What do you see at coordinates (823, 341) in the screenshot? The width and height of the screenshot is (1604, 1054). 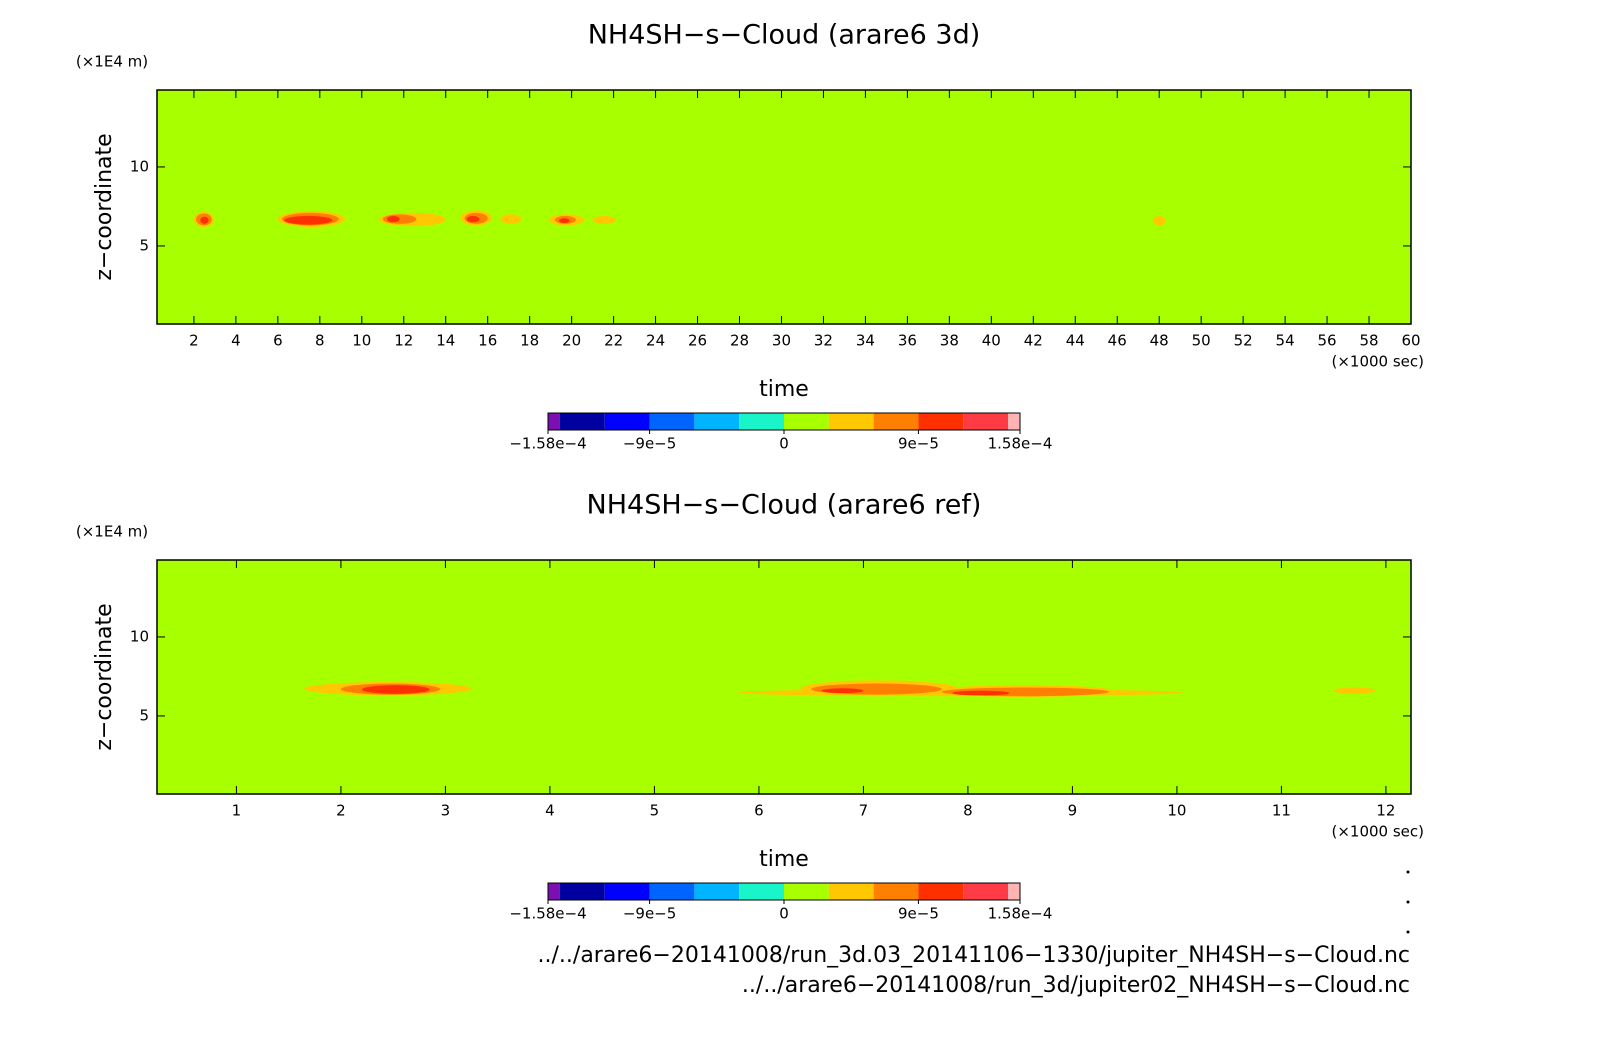 I see `x-tick-label: 32` at bounding box center [823, 341].